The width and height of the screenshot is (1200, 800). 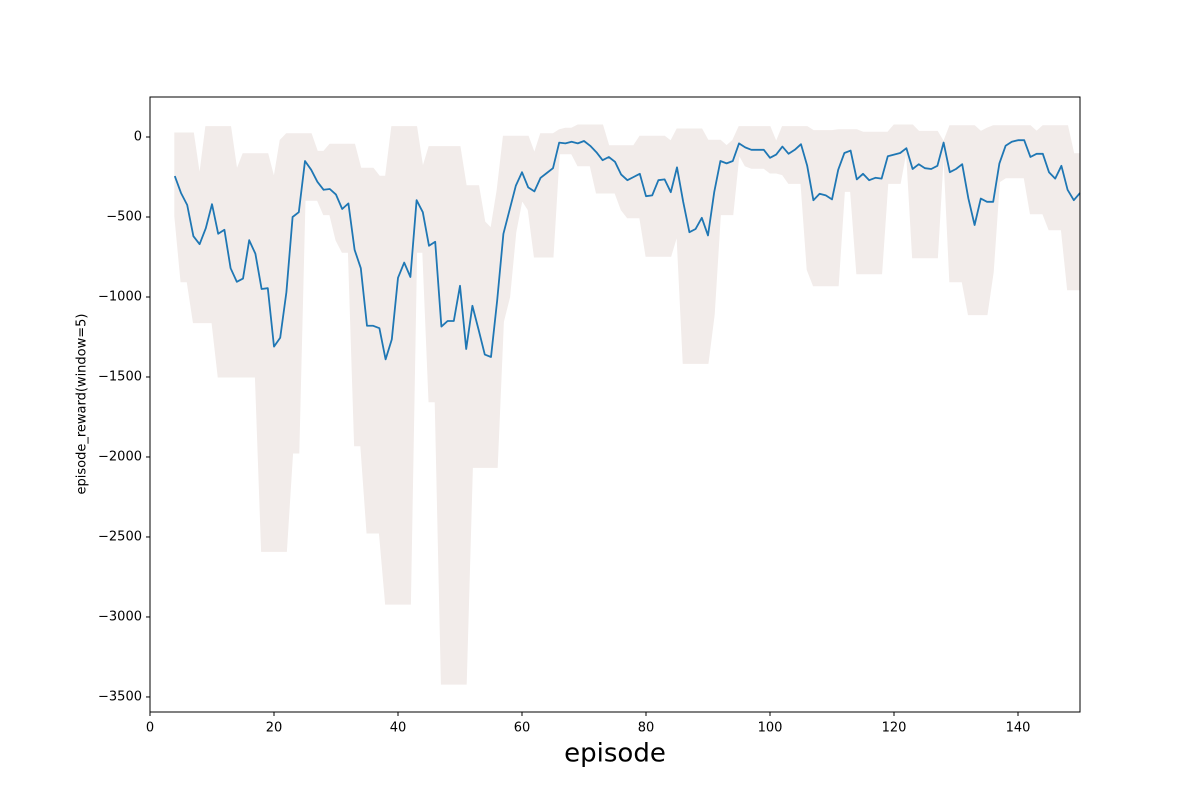 I want to click on x-axis-label: episode, so click(x=615, y=754).